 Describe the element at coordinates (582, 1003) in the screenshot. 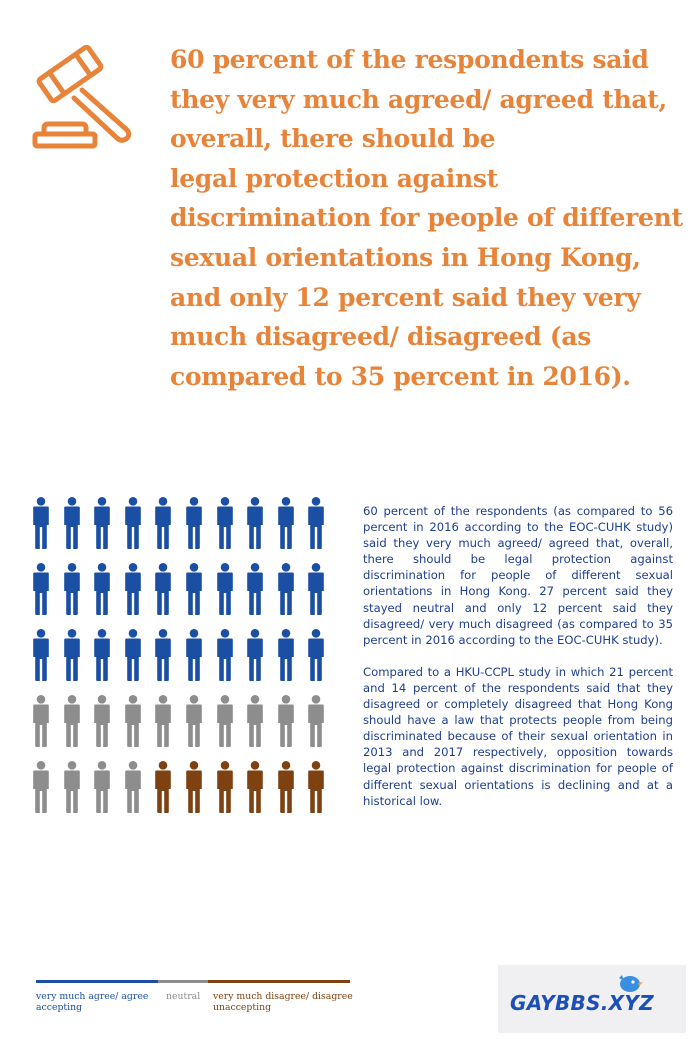

I see `watermark-text: GAYBBS.XYZ` at that location.